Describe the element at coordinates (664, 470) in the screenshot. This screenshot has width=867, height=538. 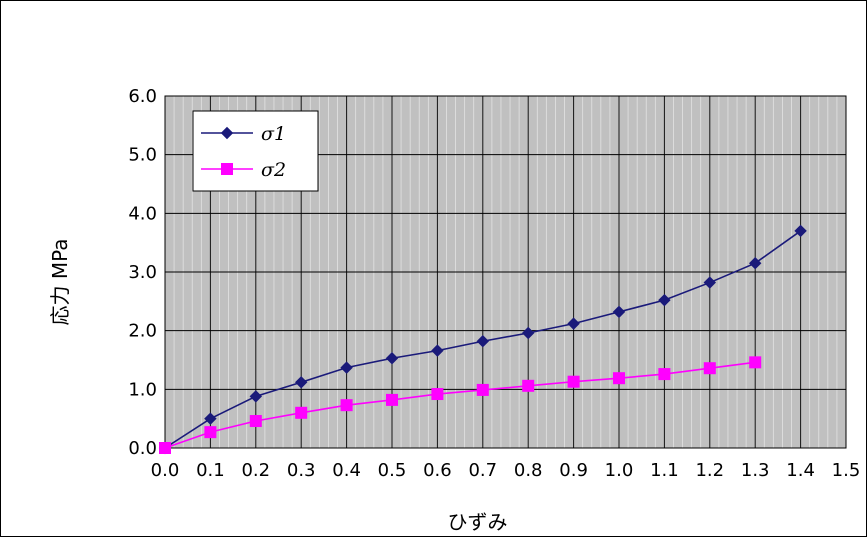
I see `x-tick-label: 1.1` at that location.